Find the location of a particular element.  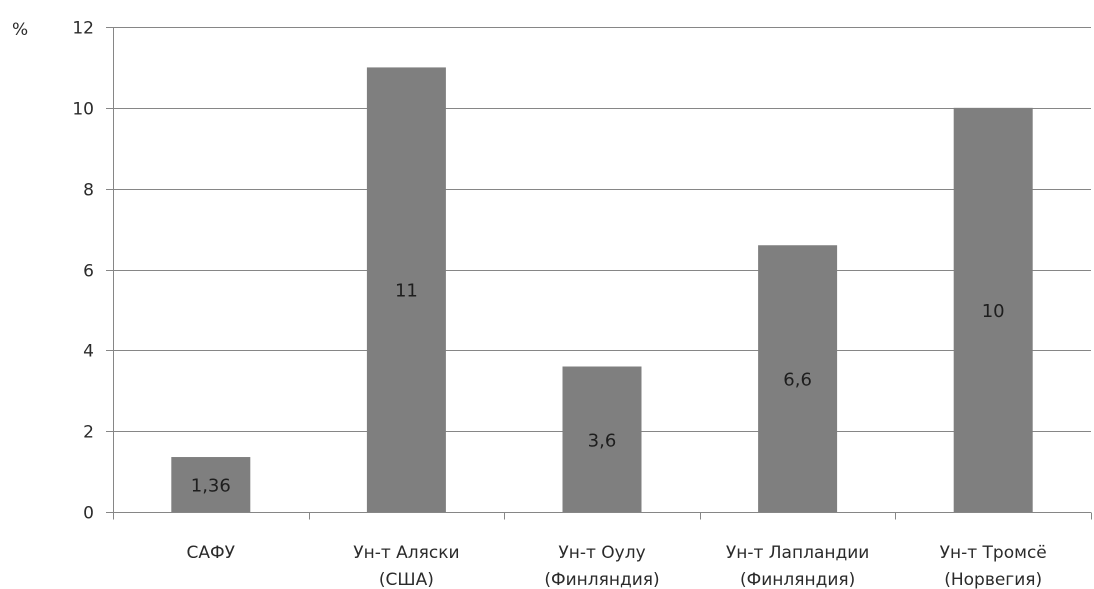

x-category-label: САФУ is located at coordinates (211, 553).